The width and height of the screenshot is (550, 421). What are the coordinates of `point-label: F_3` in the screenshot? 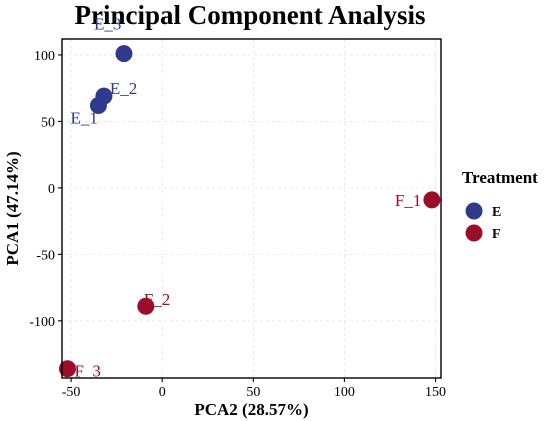 It's located at (87, 371).